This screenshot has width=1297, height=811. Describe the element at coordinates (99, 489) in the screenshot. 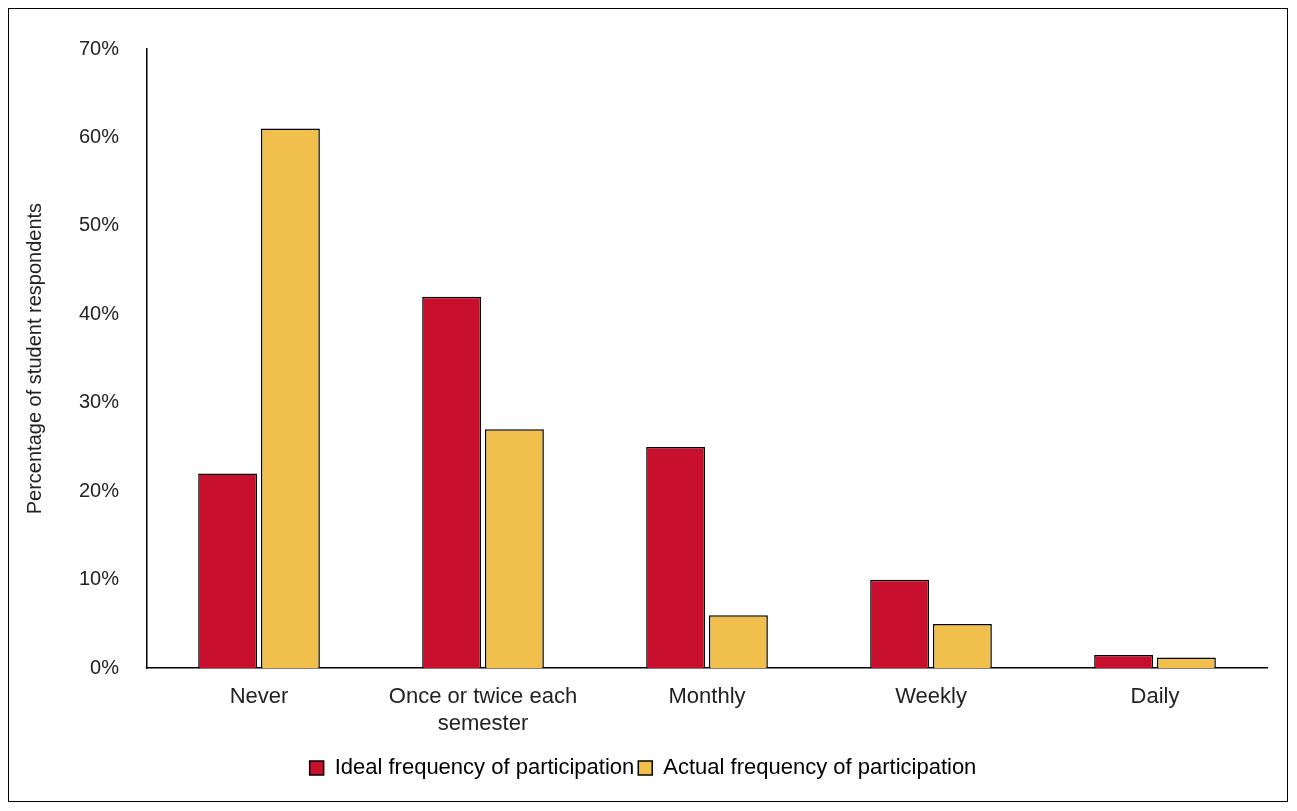

I see `y-tick-label: 20%` at that location.